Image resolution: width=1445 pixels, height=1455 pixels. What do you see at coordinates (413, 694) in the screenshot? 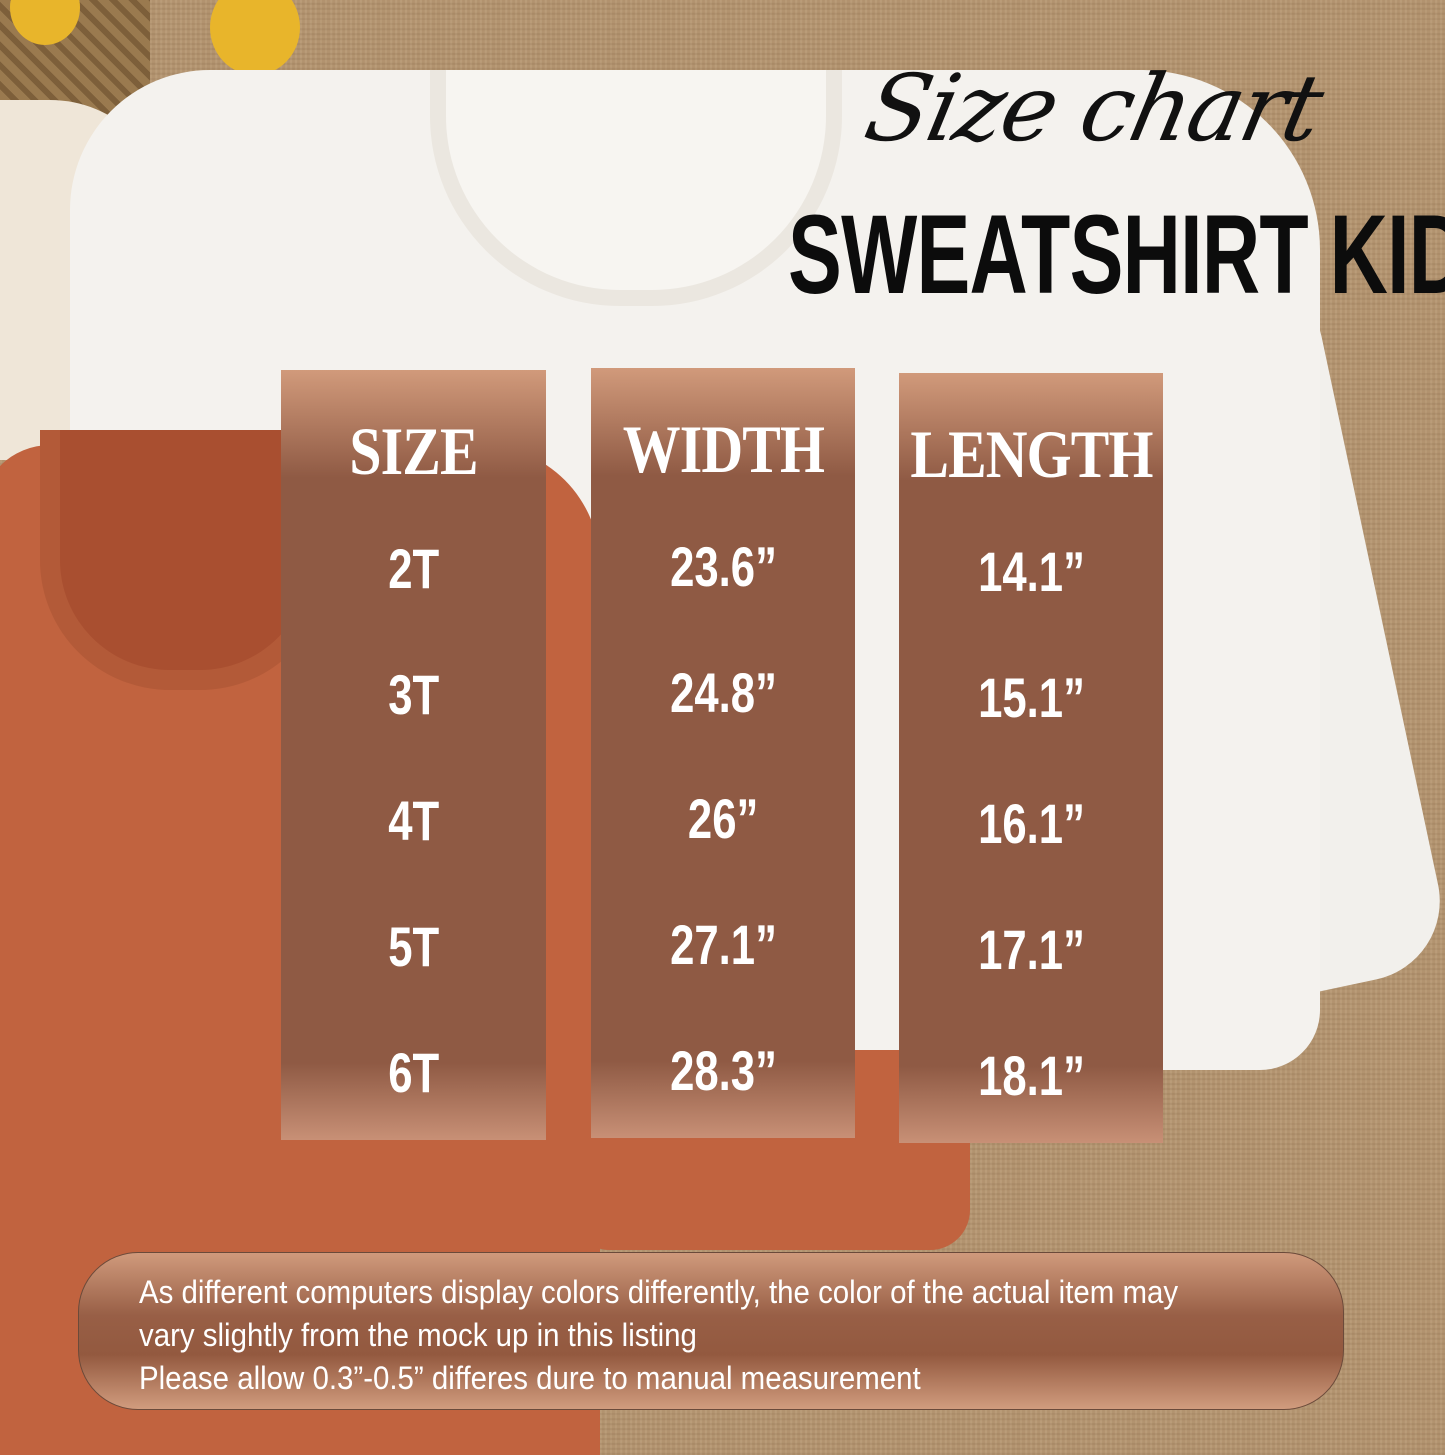
I see `table-cell-size: 3T` at bounding box center [413, 694].